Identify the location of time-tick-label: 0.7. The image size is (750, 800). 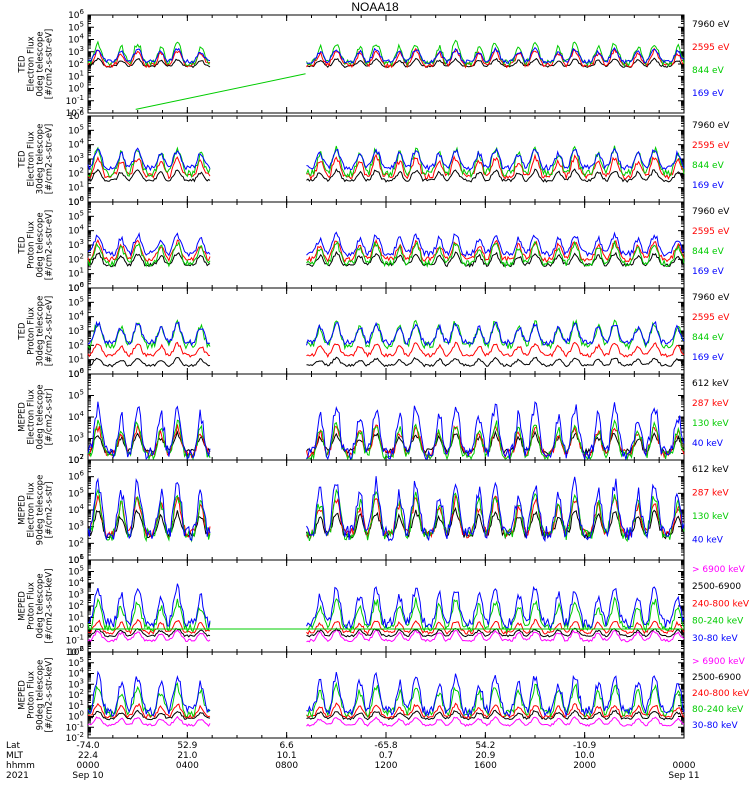
(386, 756).